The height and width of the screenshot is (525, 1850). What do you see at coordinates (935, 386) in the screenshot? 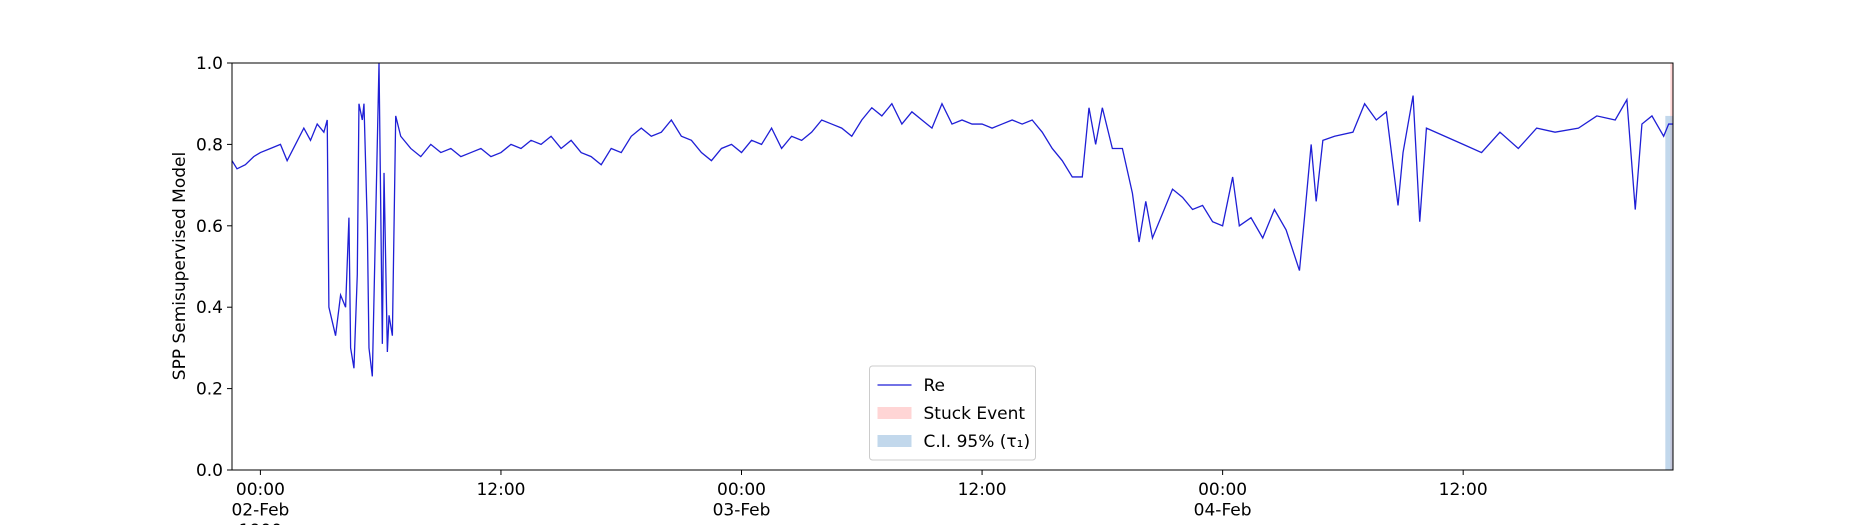
I see `legend-label: Re` at bounding box center [935, 386].